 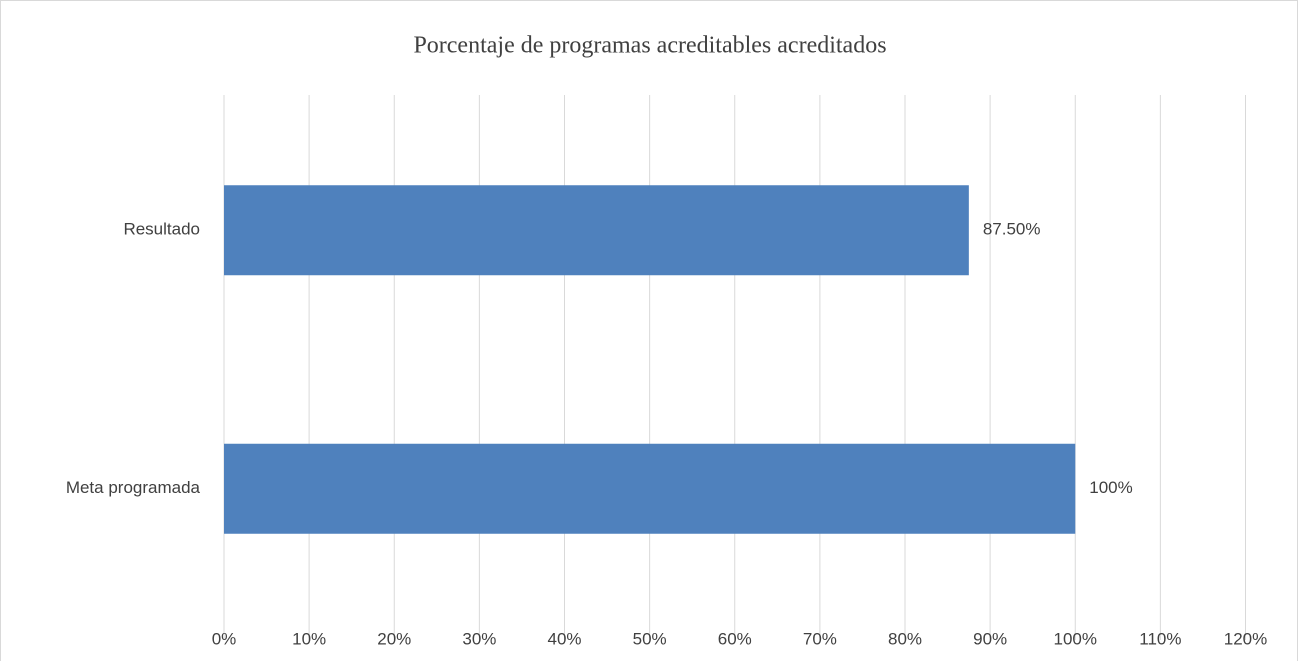 I want to click on x-tick-label: 110%, so click(x=1160, y=638).